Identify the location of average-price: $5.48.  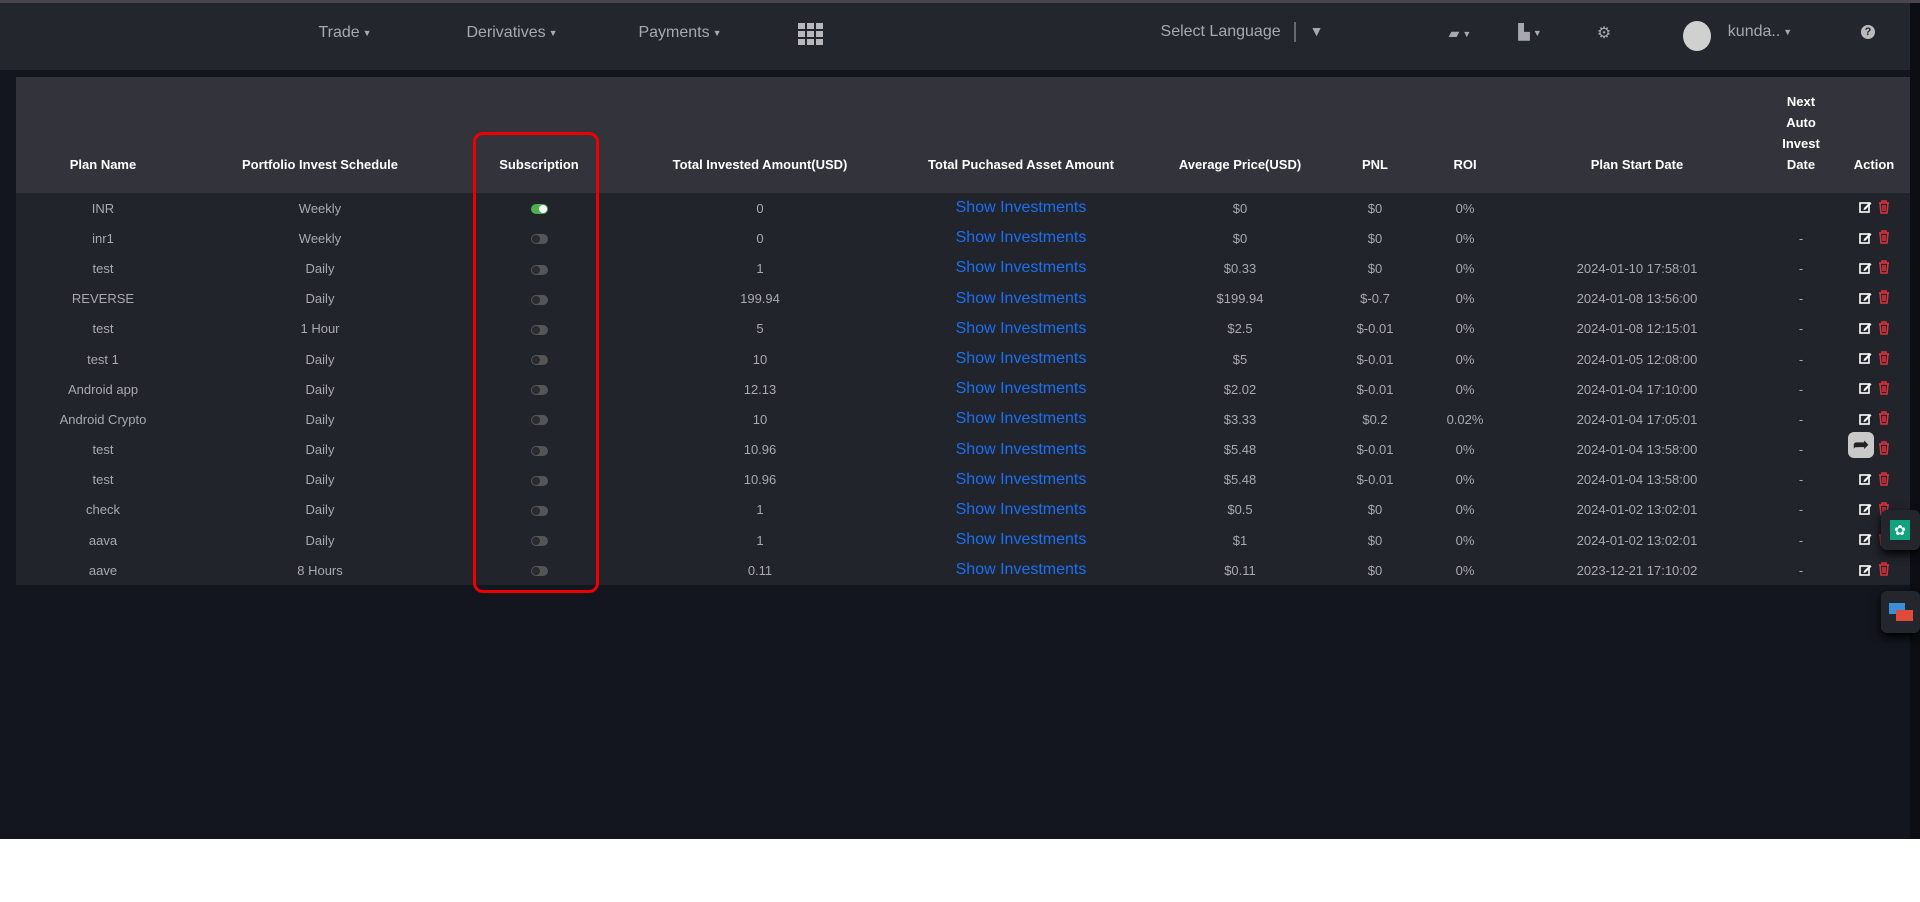
(1240, 450).